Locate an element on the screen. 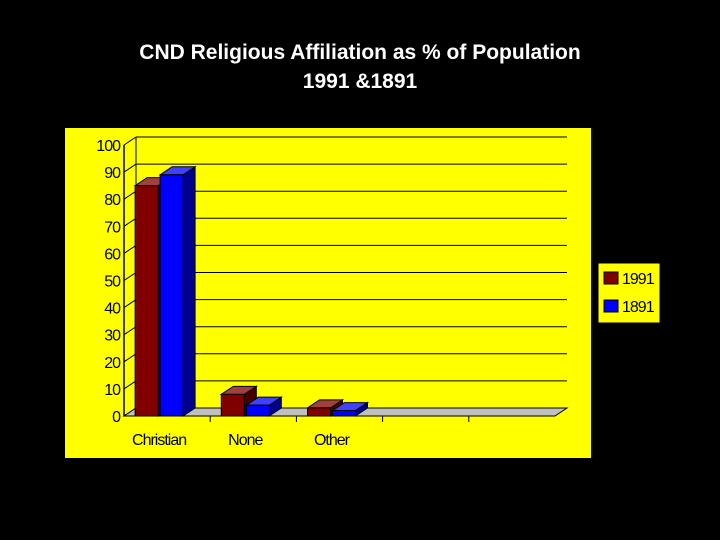 The image size is (720, 540). y-tick-label: 20 is located at coordinates (112, 363).